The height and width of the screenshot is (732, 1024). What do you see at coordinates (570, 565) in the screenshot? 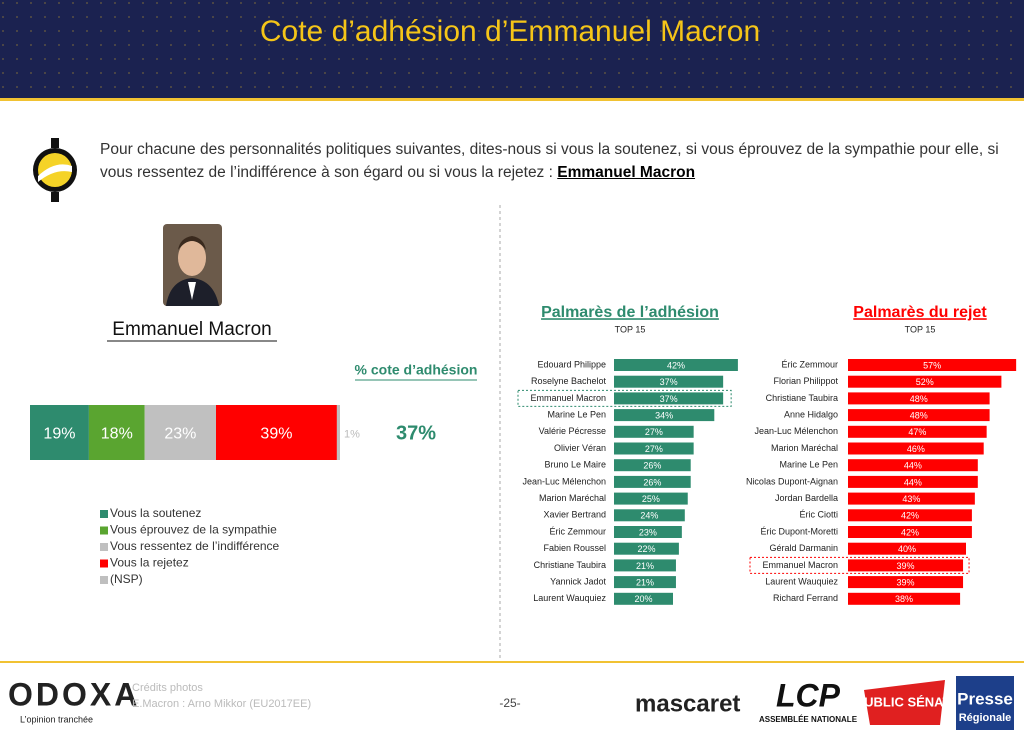
I see `category-label: Christiane Taubira` at bounding box center [570, 565].